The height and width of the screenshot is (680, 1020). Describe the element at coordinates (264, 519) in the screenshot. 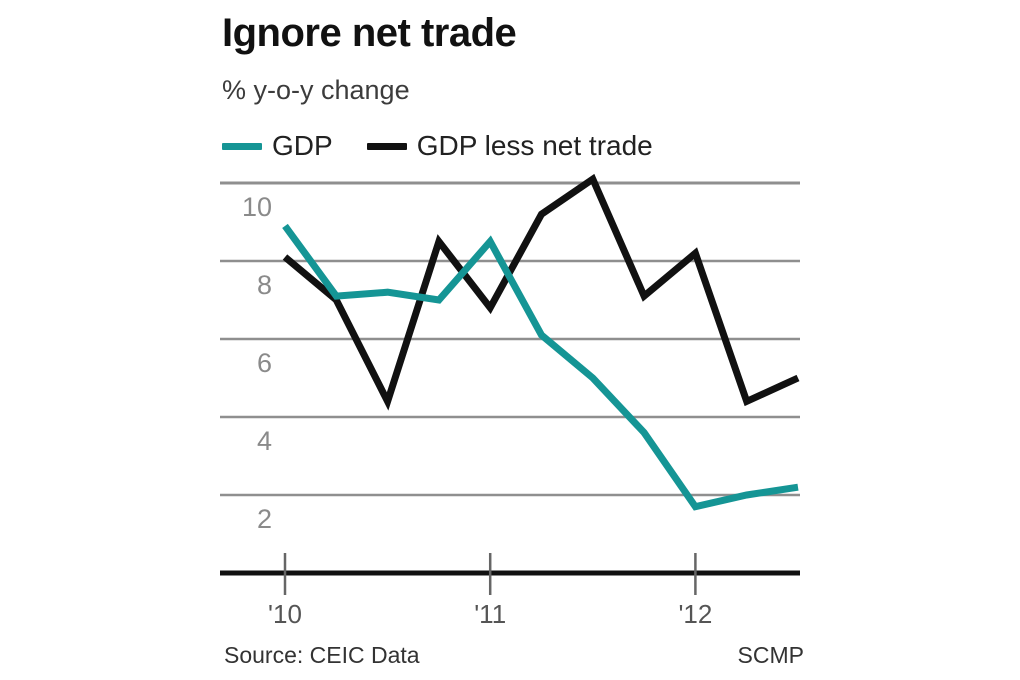

I see `y-axis-tick-label: 2` at that location.